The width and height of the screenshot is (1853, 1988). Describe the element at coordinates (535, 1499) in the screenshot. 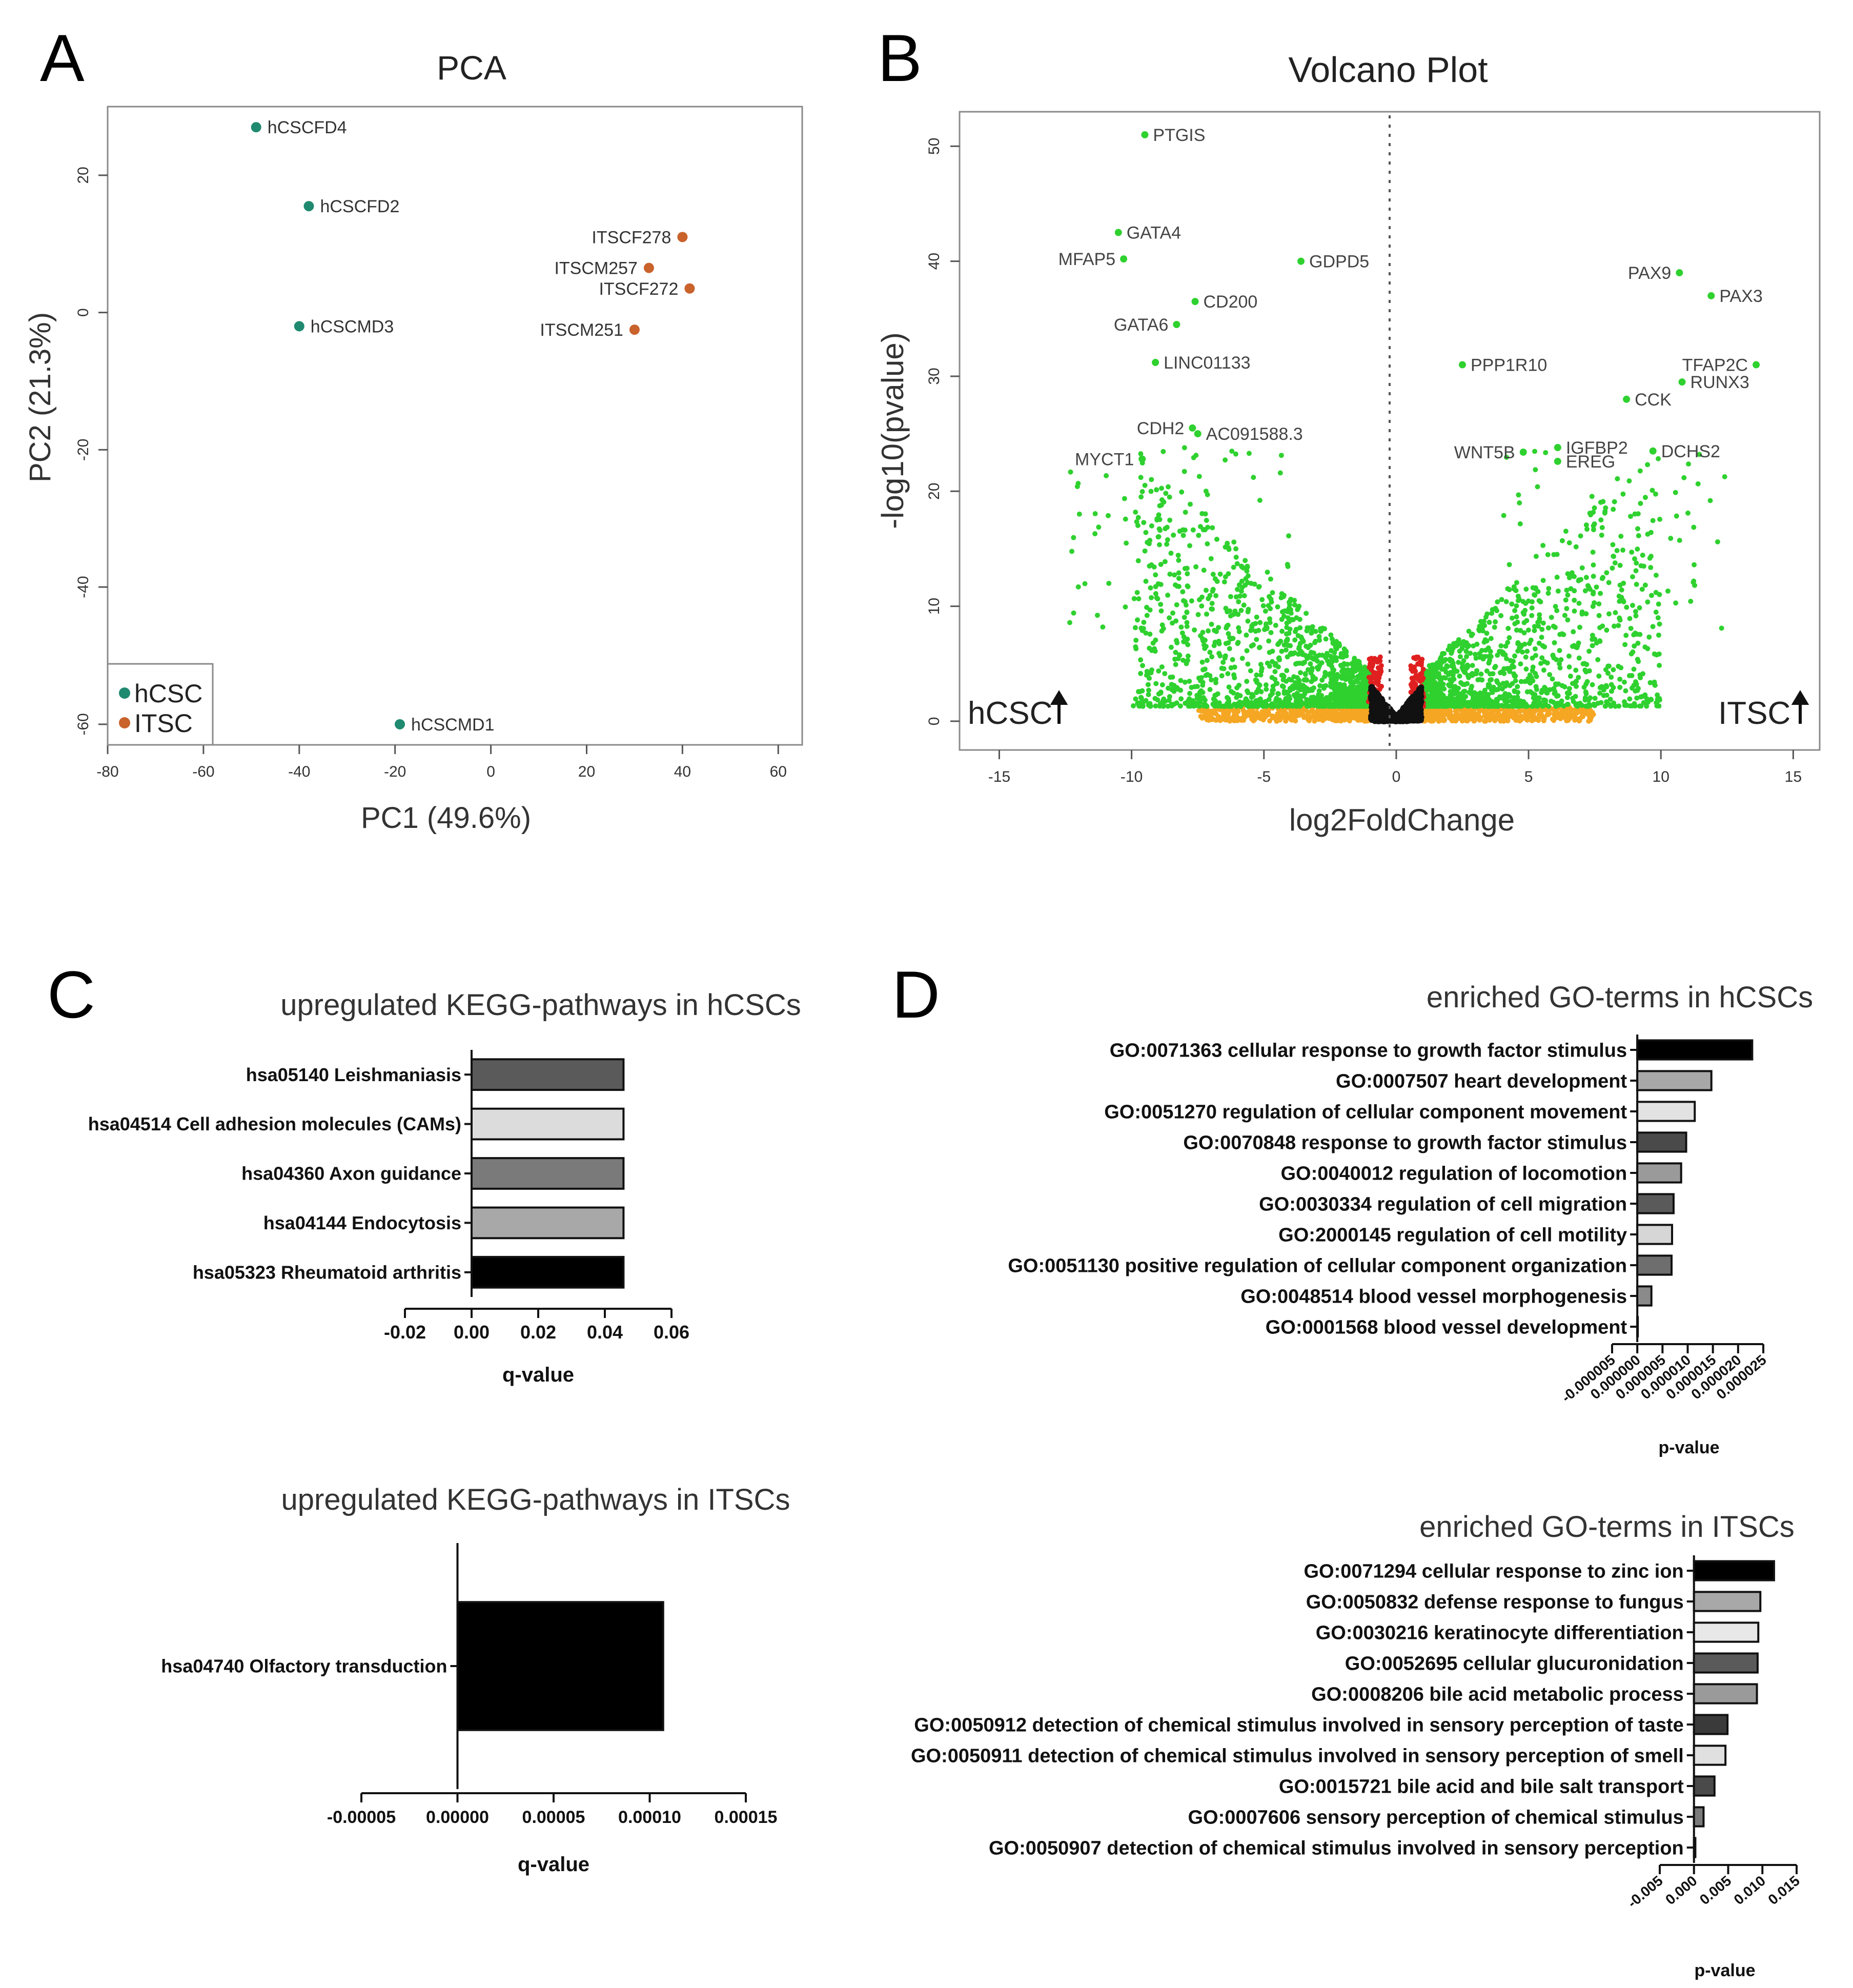

I see `kegg-itsc-title: upregulated KEGG-pathways in ITSCs` at that location.